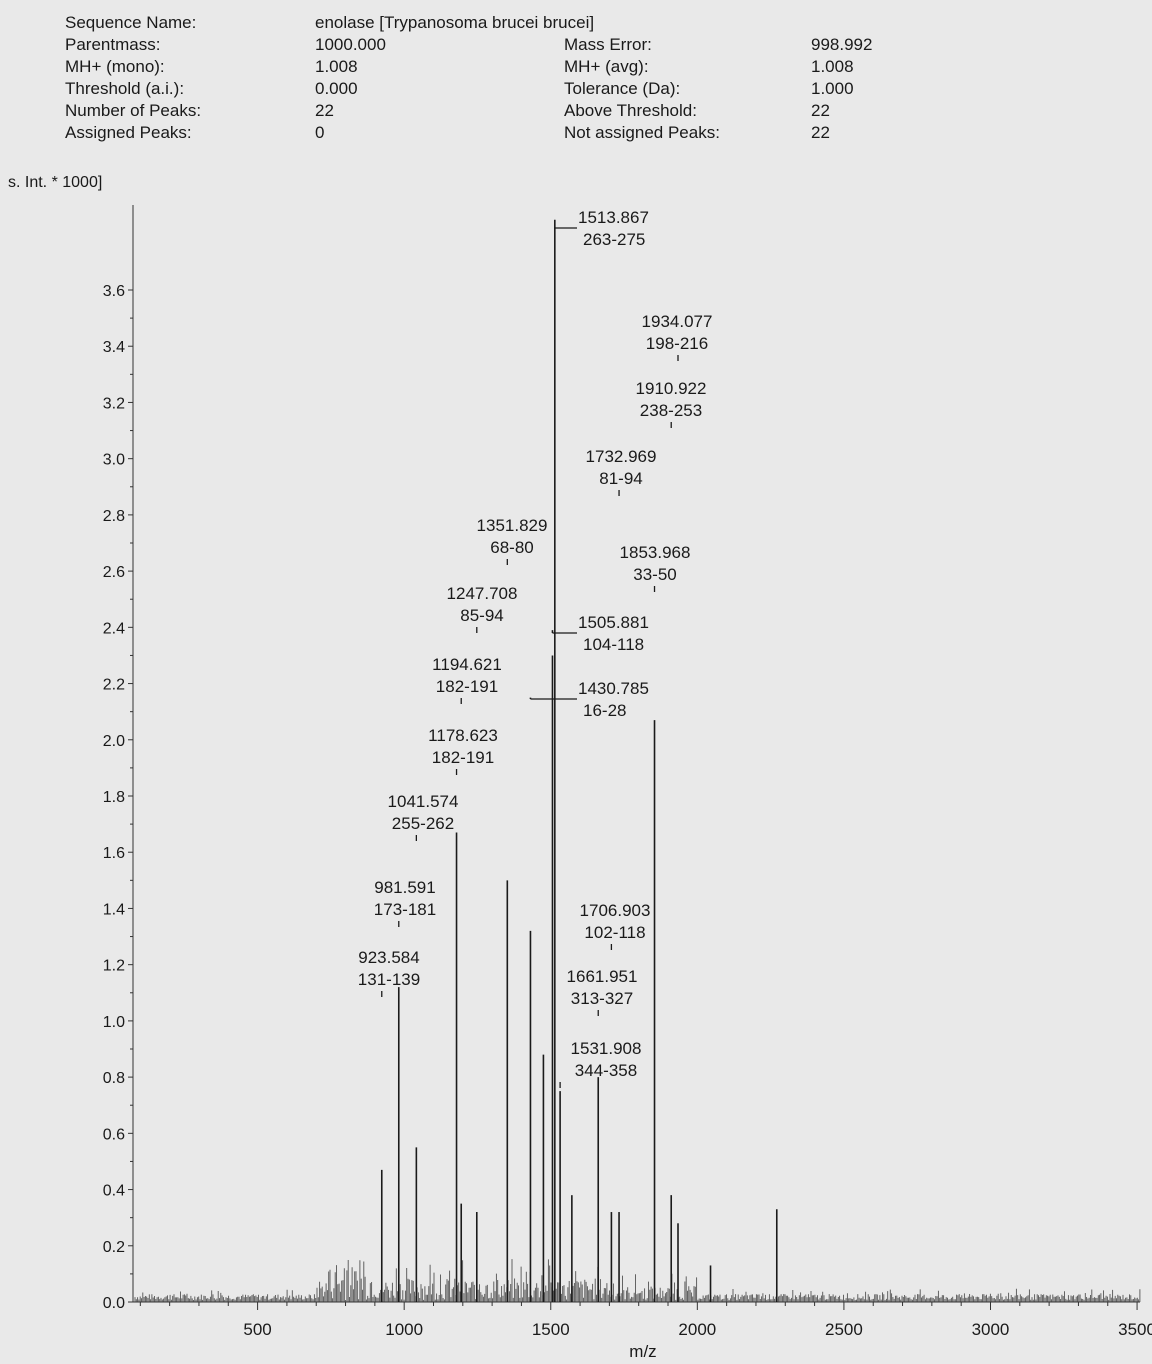  What do you see at coordinates (320, 132) in the screenshot?
I see `header-value: 0` at bounding box center [320, 132].